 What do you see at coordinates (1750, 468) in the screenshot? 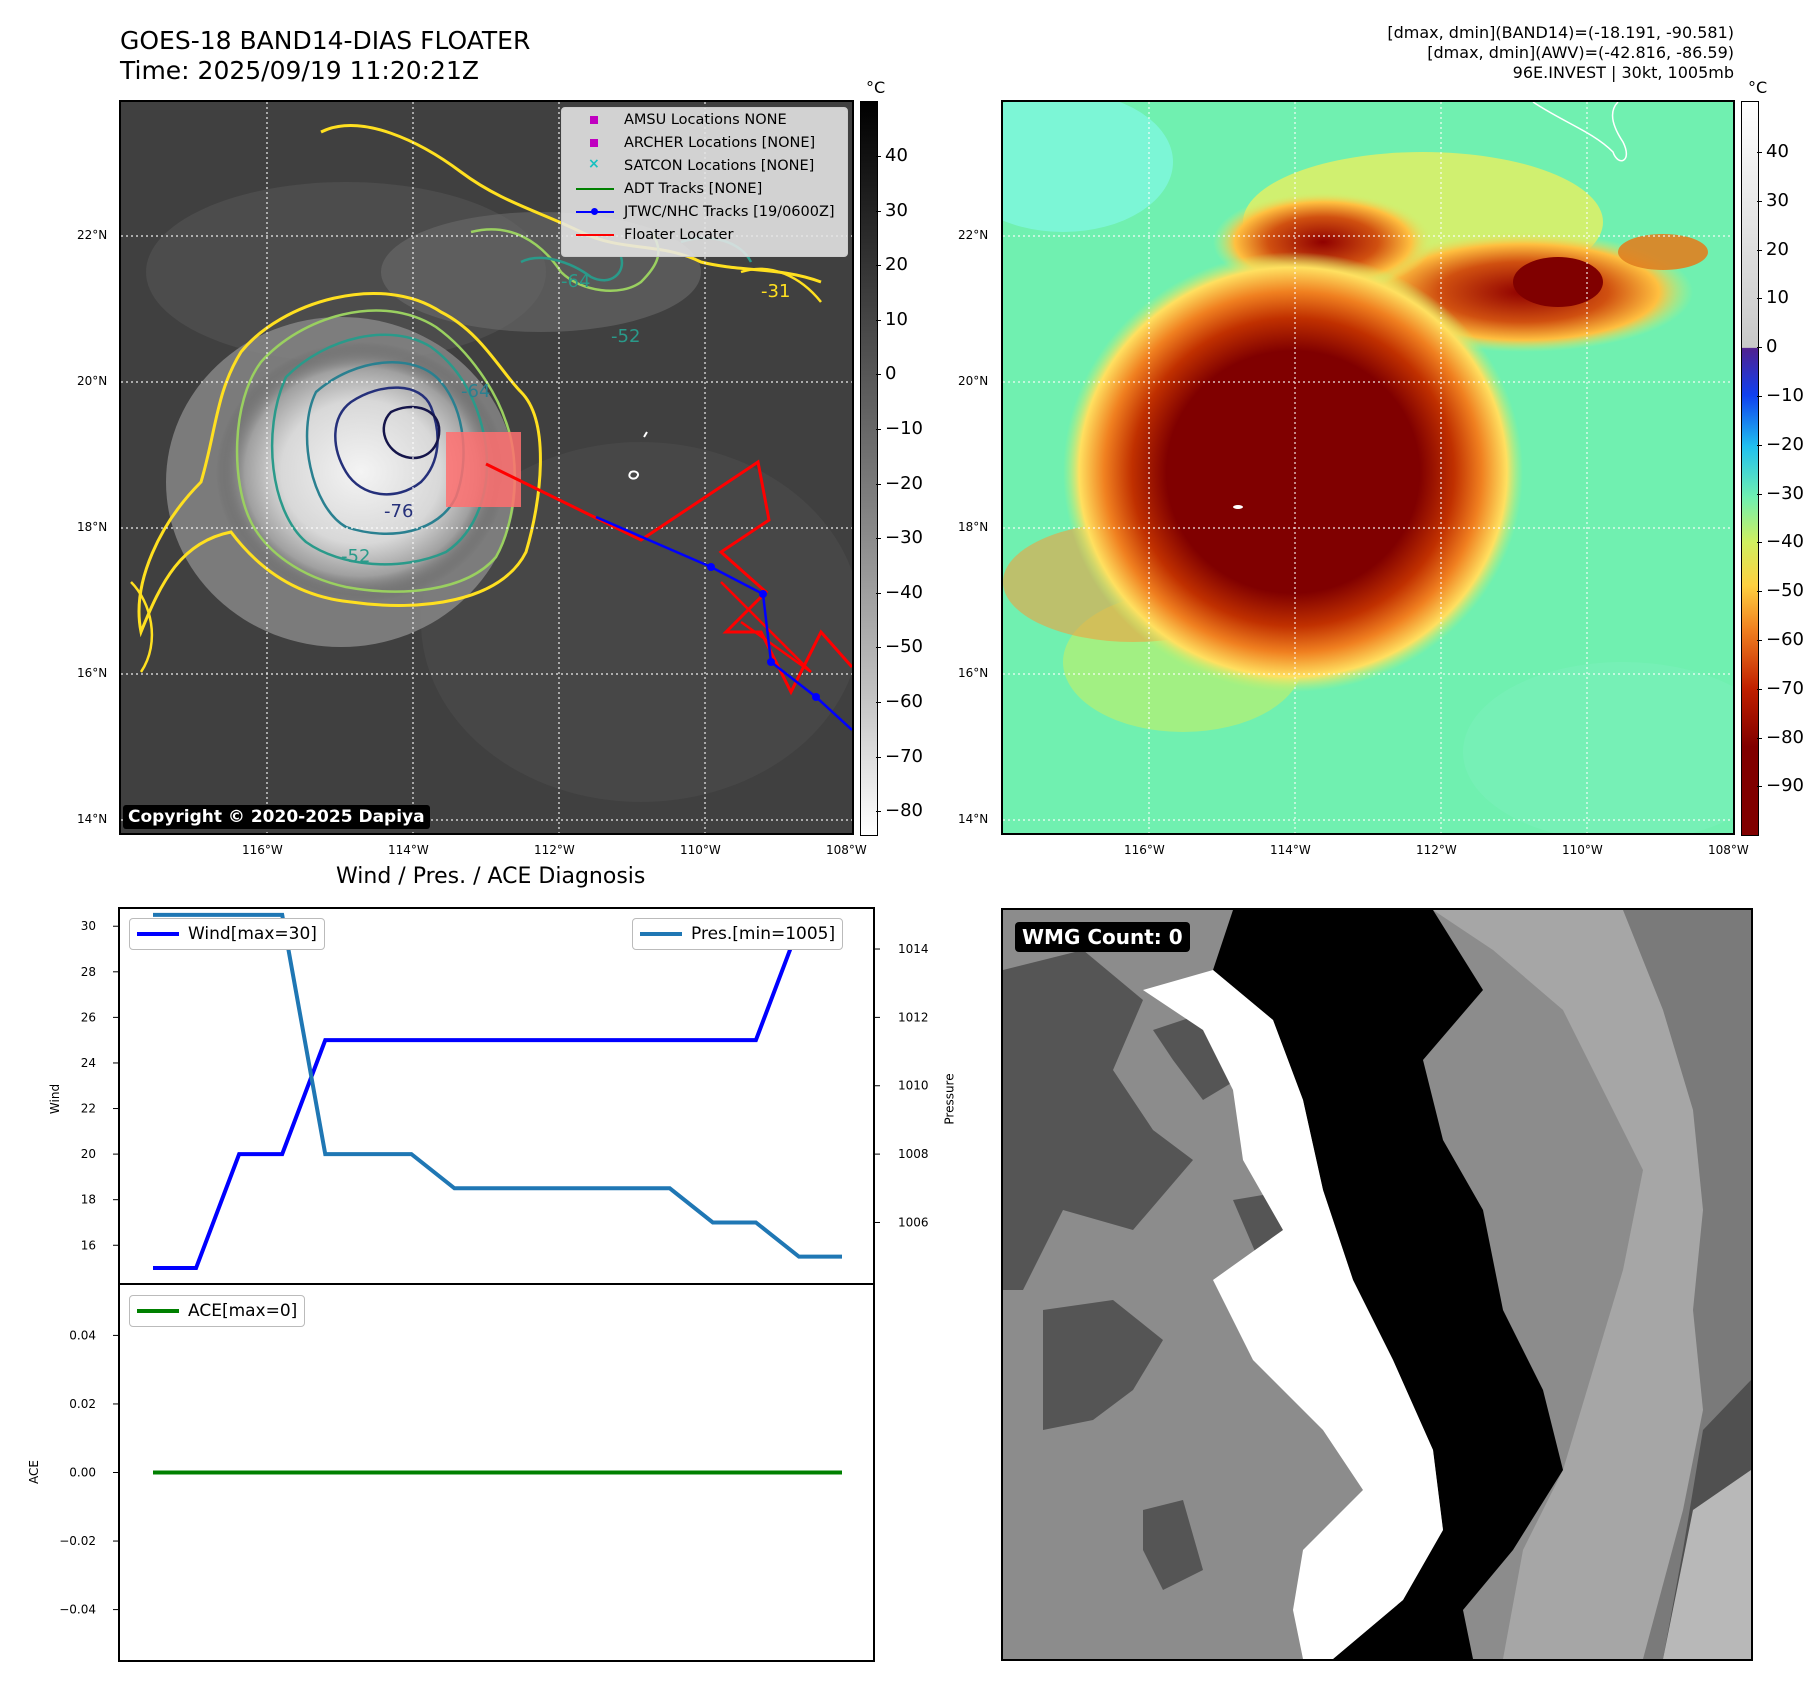
I see `awv-colorbar` at bounding box center [1750, 468].